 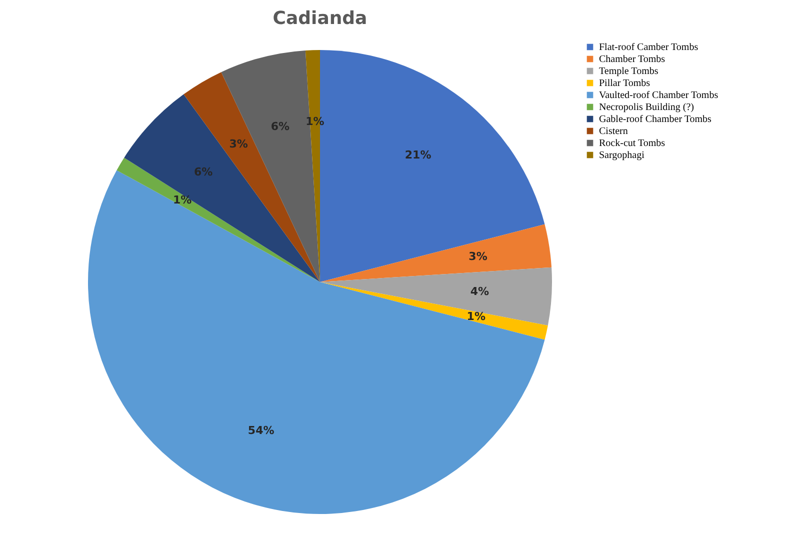 What do you see at coordinates (646, 107) in the screenshot?
I see `legend-label: Necropolis Building (?)` at bounding box center [646, 107].